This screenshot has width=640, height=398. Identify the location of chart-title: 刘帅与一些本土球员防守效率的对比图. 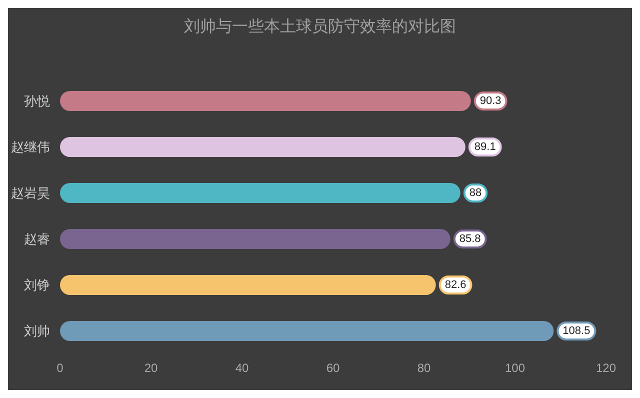
(320, 27).